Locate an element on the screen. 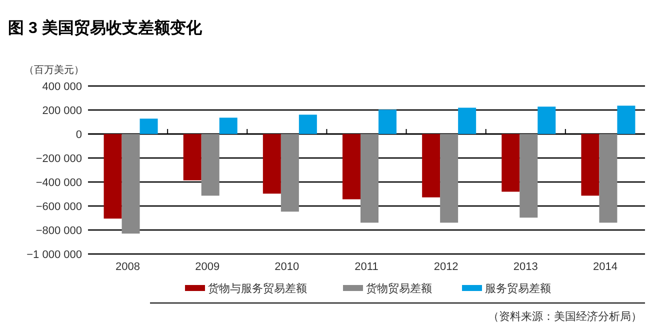 Image resolution: width=661 pixels, height=329 pixels. y-tick-label: −800 000 is located at coordinates (59, 231).